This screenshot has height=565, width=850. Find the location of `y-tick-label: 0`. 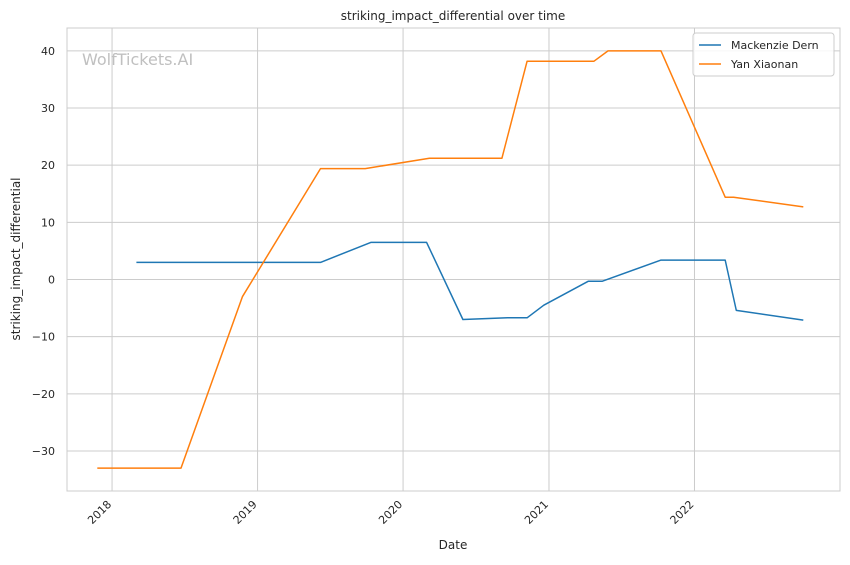

y-tick-label: 0 is located at coordinates (51, 280).